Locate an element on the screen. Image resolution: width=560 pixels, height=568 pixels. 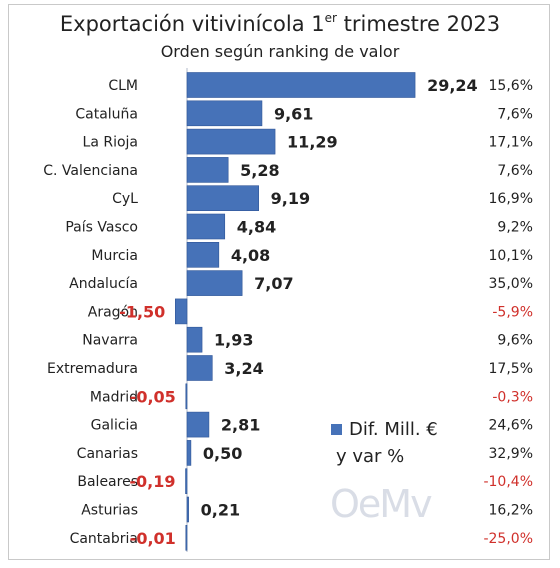
data-label: 9,61 is located at coordinates (293, 113).